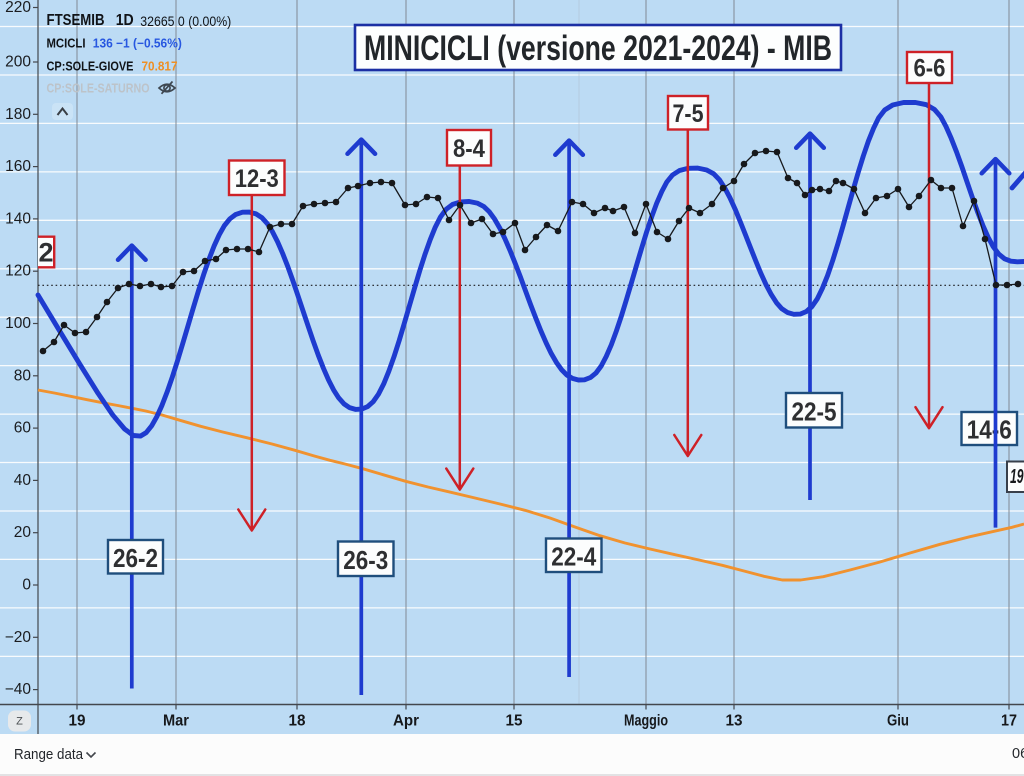  I want to click on svg-text: 32665 0 (0.00%), so click(185, 21).